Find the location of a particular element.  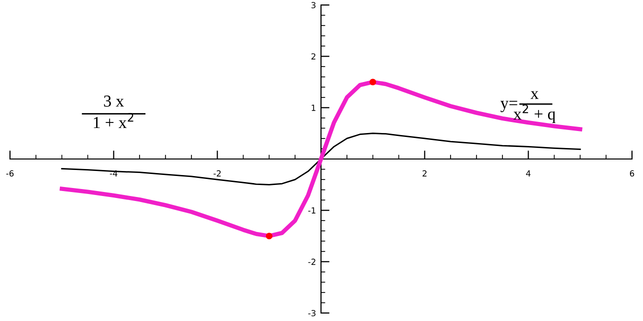

annotation: x is located at coordinates (534, 95).